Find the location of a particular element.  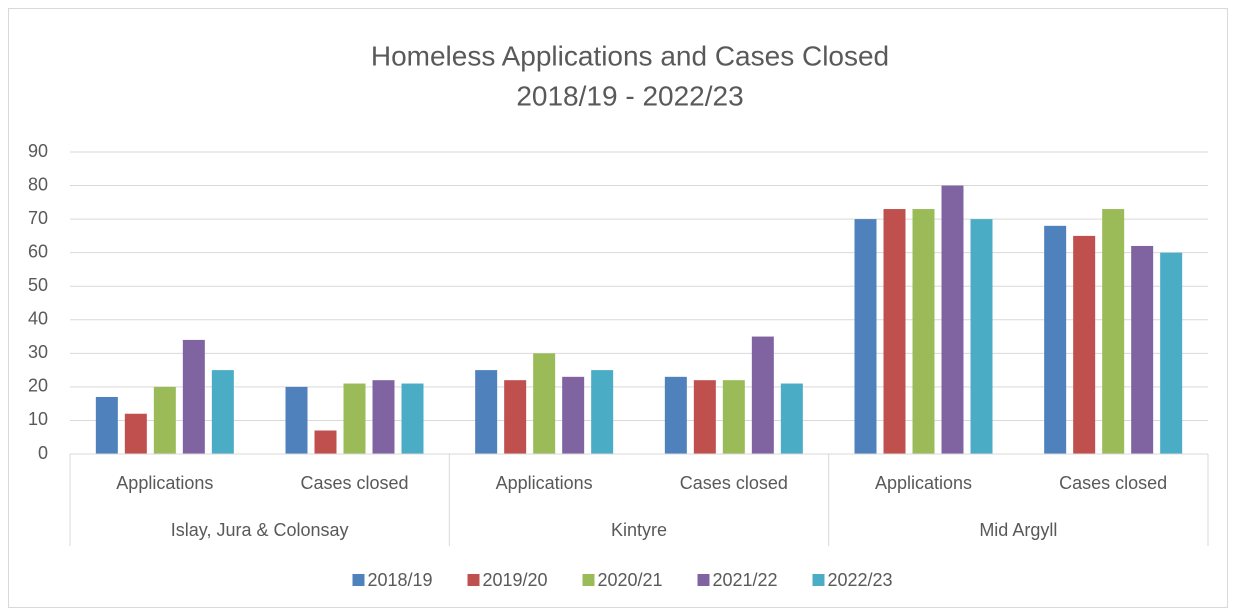

group-label: Mid Argyll is located at coordinates (1018, 530).